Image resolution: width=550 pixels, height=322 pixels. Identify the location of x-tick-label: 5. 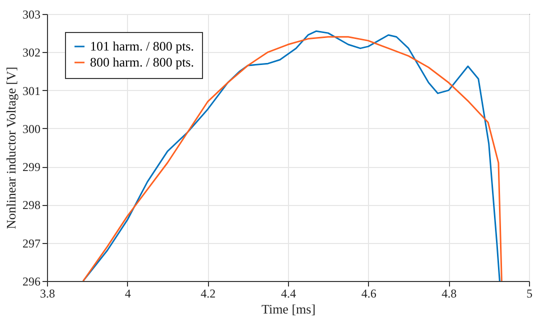
(529, 293).